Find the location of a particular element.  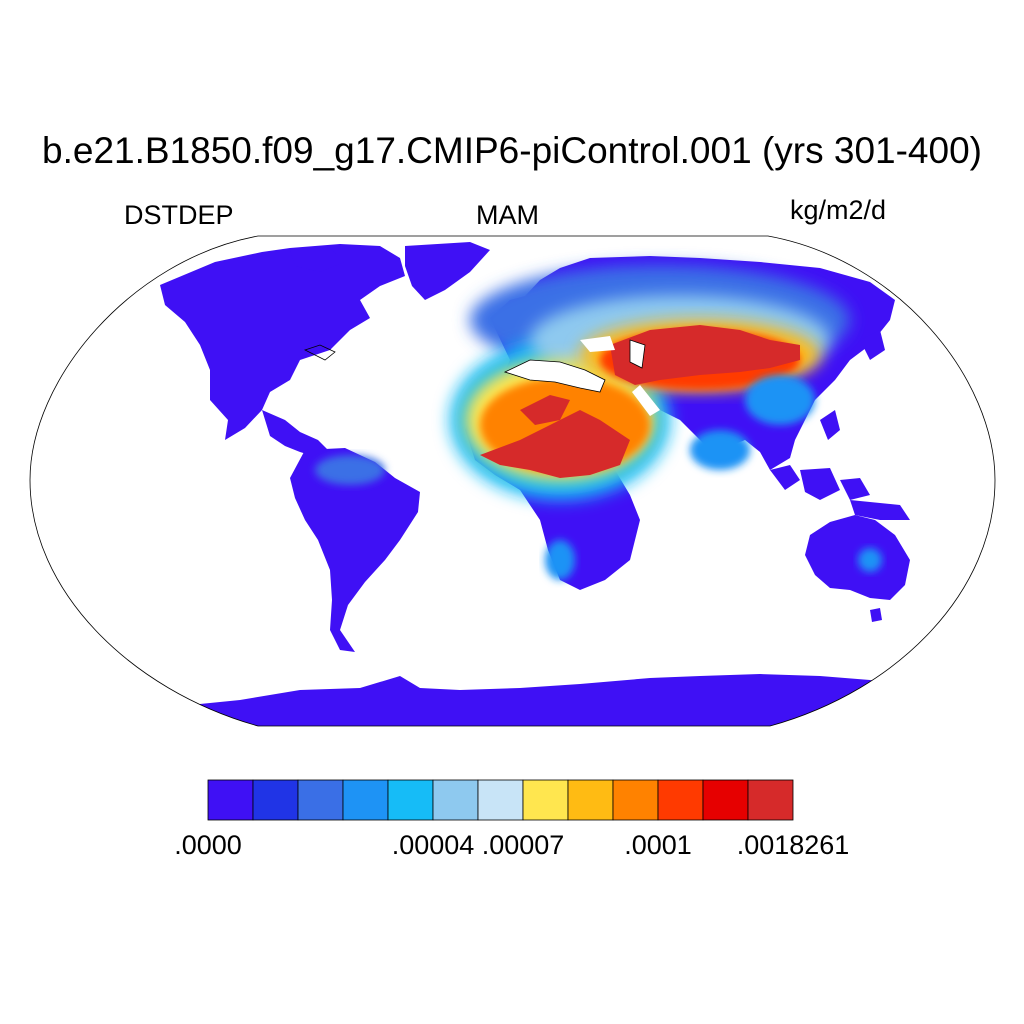

units-label: kg/m2/d is located at coordinates (838, 210).